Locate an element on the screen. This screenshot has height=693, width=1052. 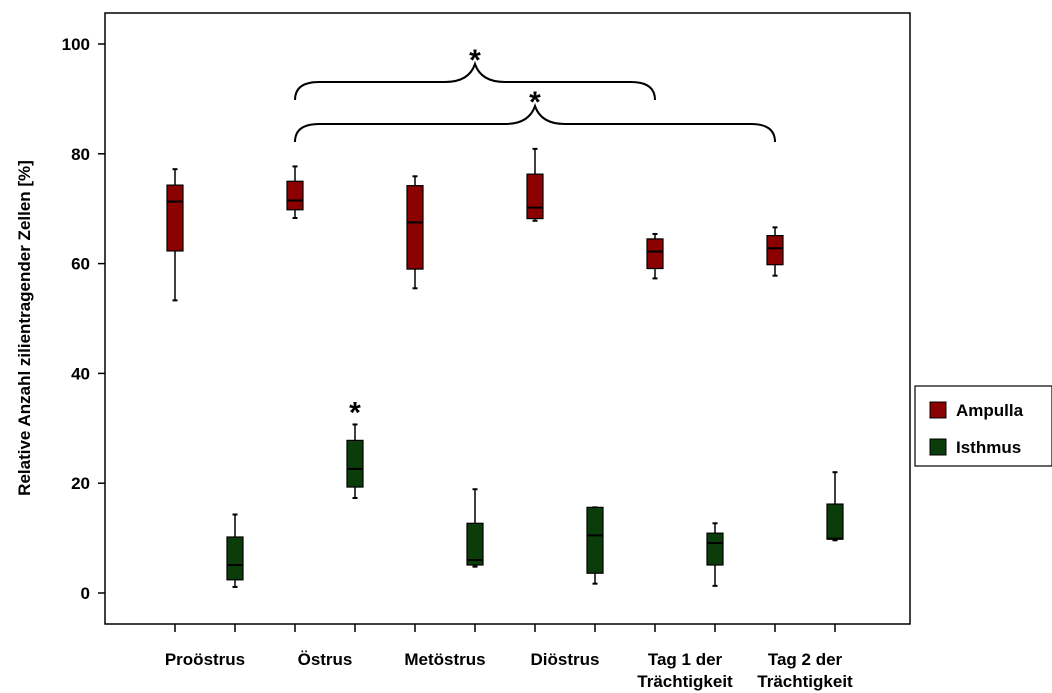
y-axis: 0 20 40 60 80 100 is located at coordinates (83, 319).